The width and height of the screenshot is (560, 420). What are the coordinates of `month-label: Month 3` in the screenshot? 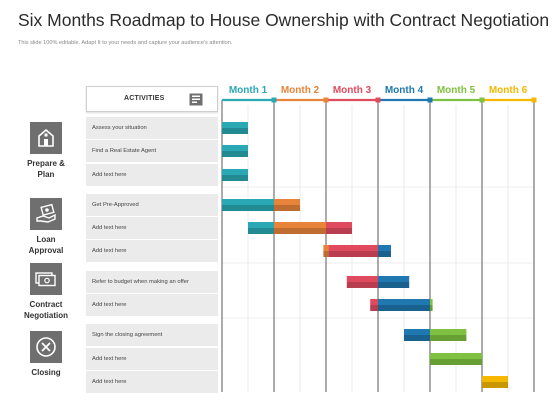 It's located at (352, 90).